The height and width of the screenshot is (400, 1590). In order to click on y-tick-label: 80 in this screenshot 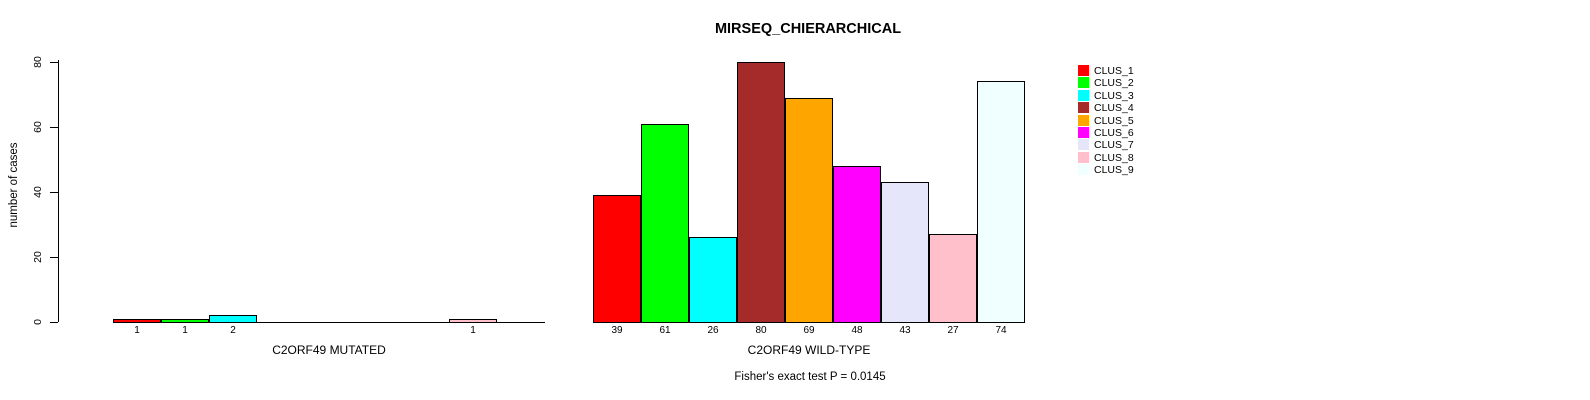, I will do `click(38, 62)`.